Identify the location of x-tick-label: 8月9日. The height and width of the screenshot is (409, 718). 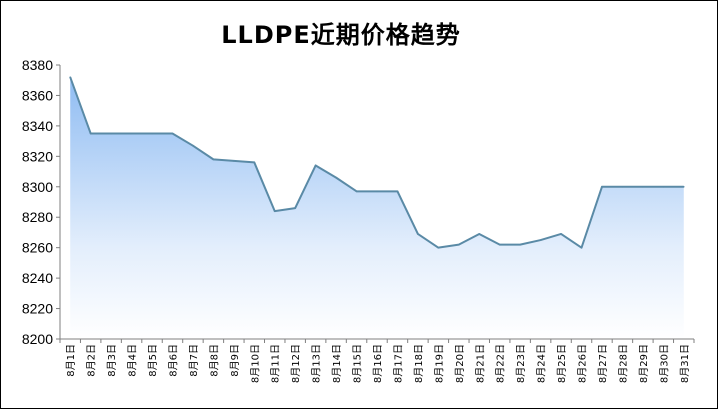
(235, 360).